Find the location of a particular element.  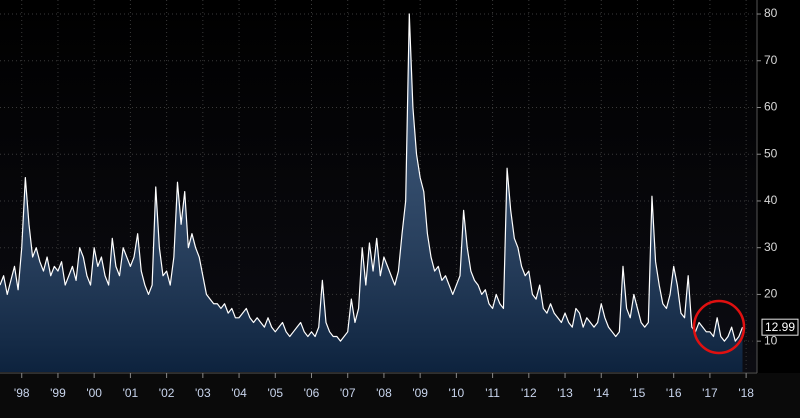

x-tick-label: '07 is located at coordinates (348, 393).